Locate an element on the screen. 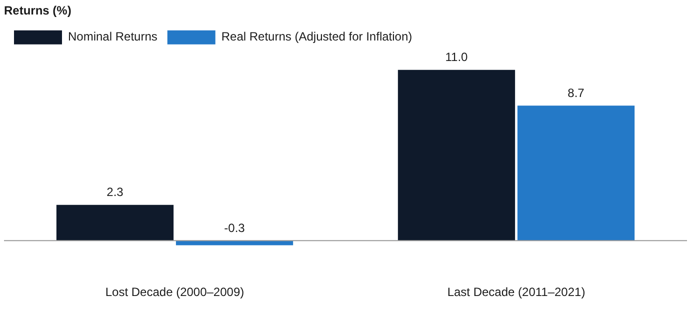 The width and height of the screenshot is (691, 320). data-label: 8.7 is located at coordinates (576, 93).